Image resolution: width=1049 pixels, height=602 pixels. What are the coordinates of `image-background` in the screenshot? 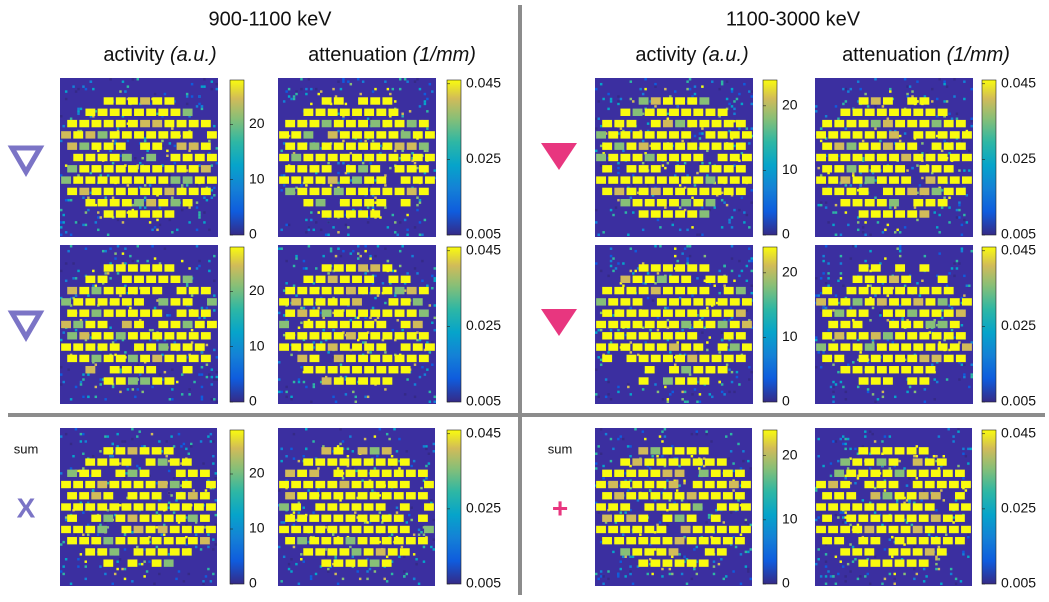 It's located at (139, 157).